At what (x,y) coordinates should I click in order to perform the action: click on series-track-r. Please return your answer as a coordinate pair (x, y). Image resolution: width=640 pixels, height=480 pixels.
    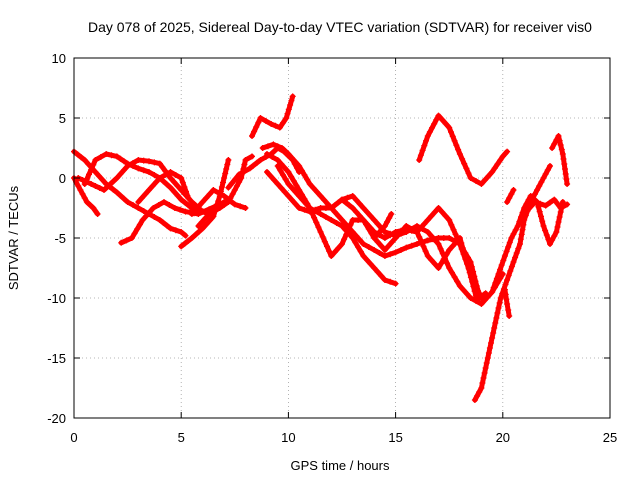
    Looking at the image, I should click on (463, 149).